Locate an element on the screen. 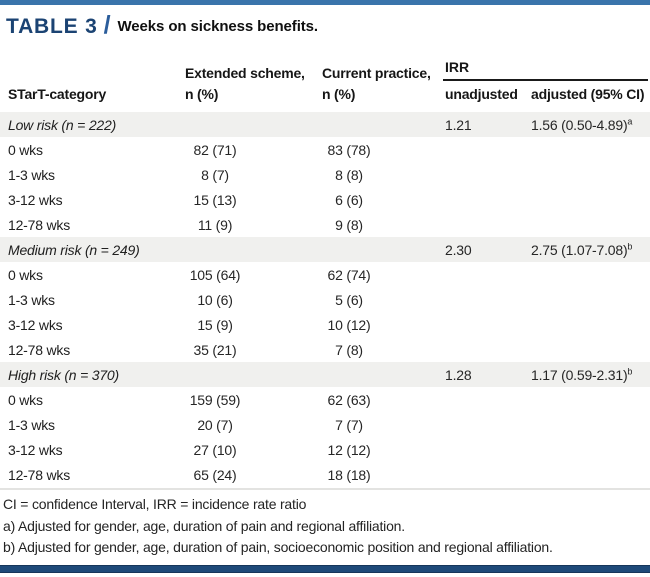 Image resolution: width=650 pixels, height=577 pixels. table-caption: Weeks on sickness benefits. is located at coordinates (218, 26).